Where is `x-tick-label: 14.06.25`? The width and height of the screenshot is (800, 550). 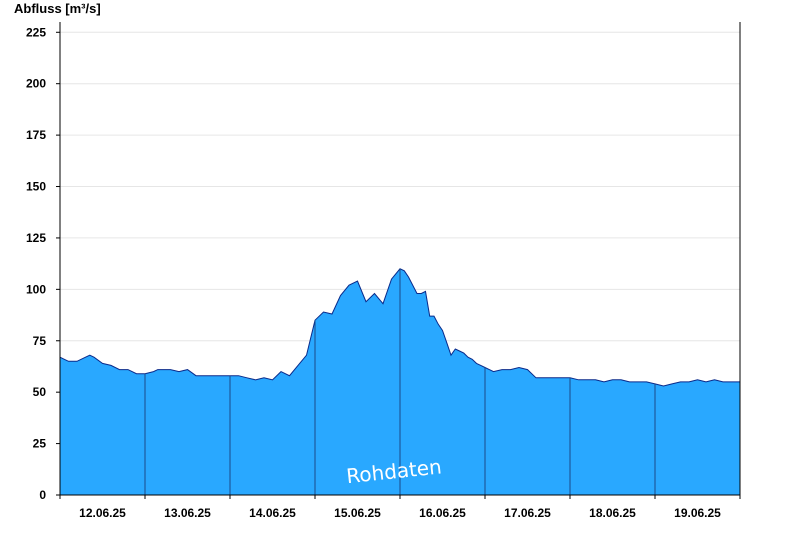 x-tick-label: 14.06.25 is located at coordinates (272, 513).